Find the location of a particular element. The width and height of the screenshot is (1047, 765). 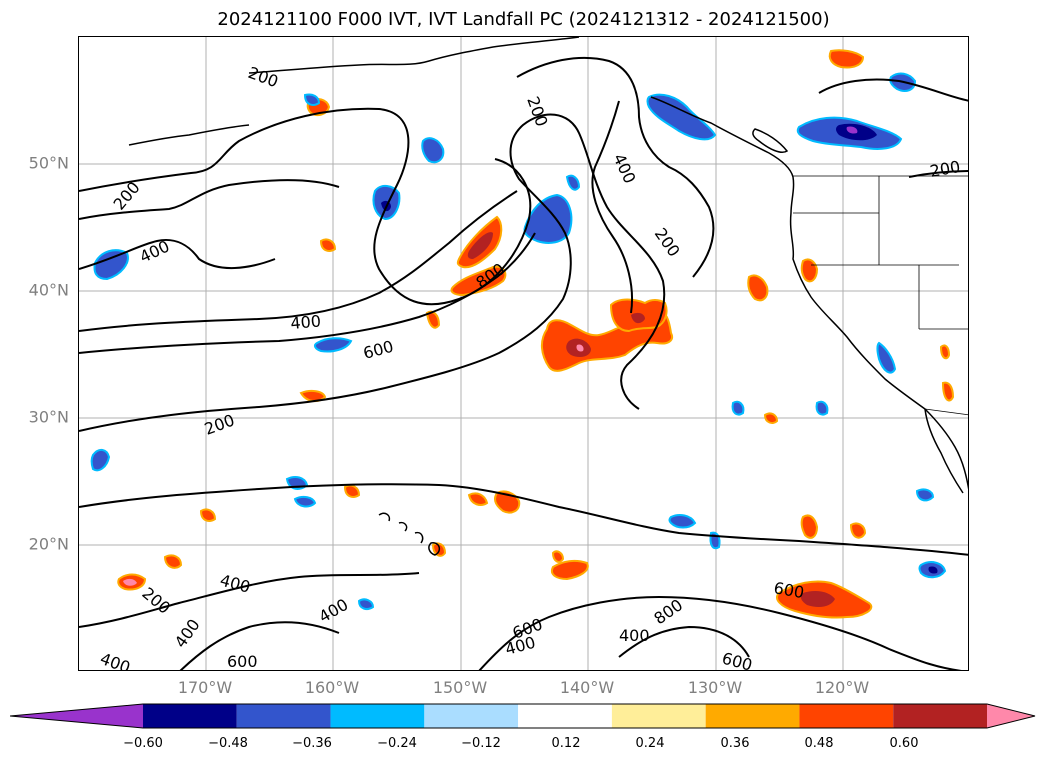

us-mexico-border is located at coordinates (946, 412).